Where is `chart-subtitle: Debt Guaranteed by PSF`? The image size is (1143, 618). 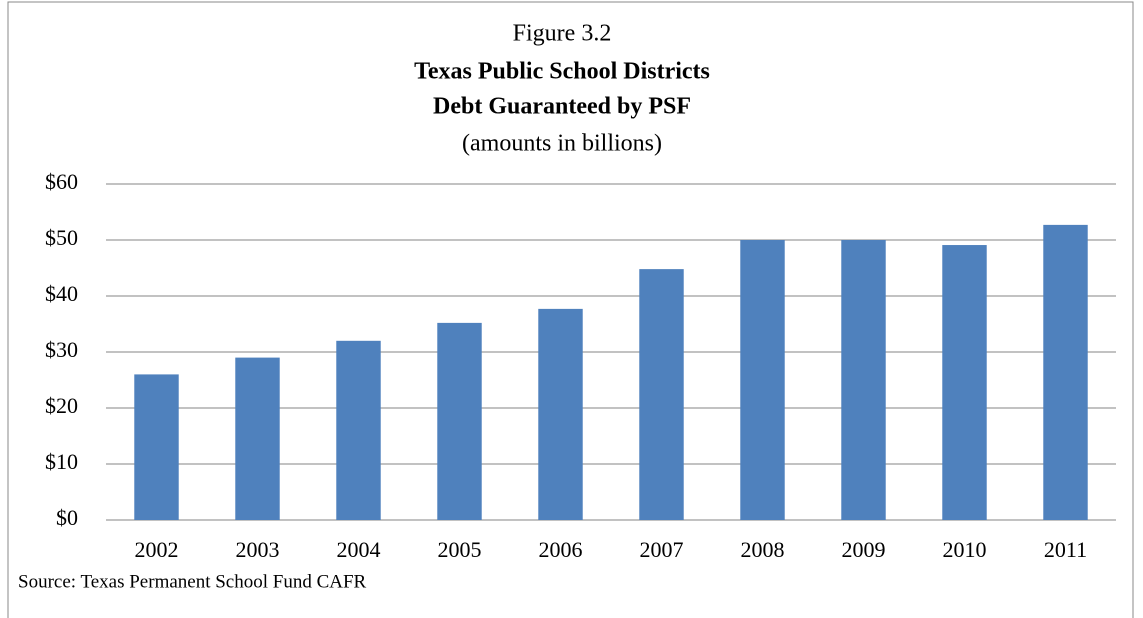
chart-subtitle: Debt Guaranteed by PSF is located at coordinates (562, 107).